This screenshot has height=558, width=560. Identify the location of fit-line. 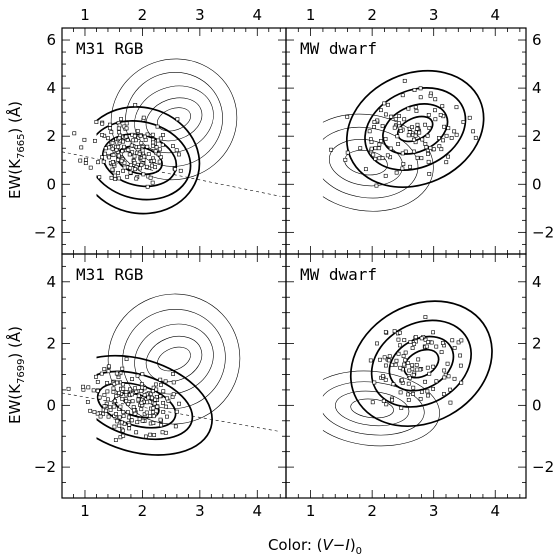
(171, 174).